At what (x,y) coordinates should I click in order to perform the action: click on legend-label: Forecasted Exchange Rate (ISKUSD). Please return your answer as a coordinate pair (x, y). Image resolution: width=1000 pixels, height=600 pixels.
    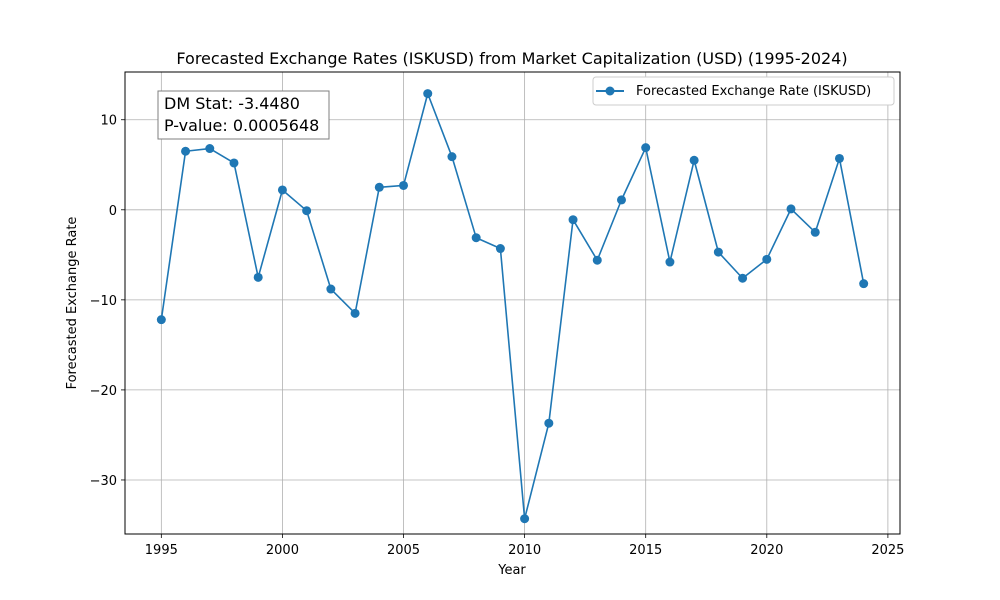
    Looking at the image, I should click on (753, 91).